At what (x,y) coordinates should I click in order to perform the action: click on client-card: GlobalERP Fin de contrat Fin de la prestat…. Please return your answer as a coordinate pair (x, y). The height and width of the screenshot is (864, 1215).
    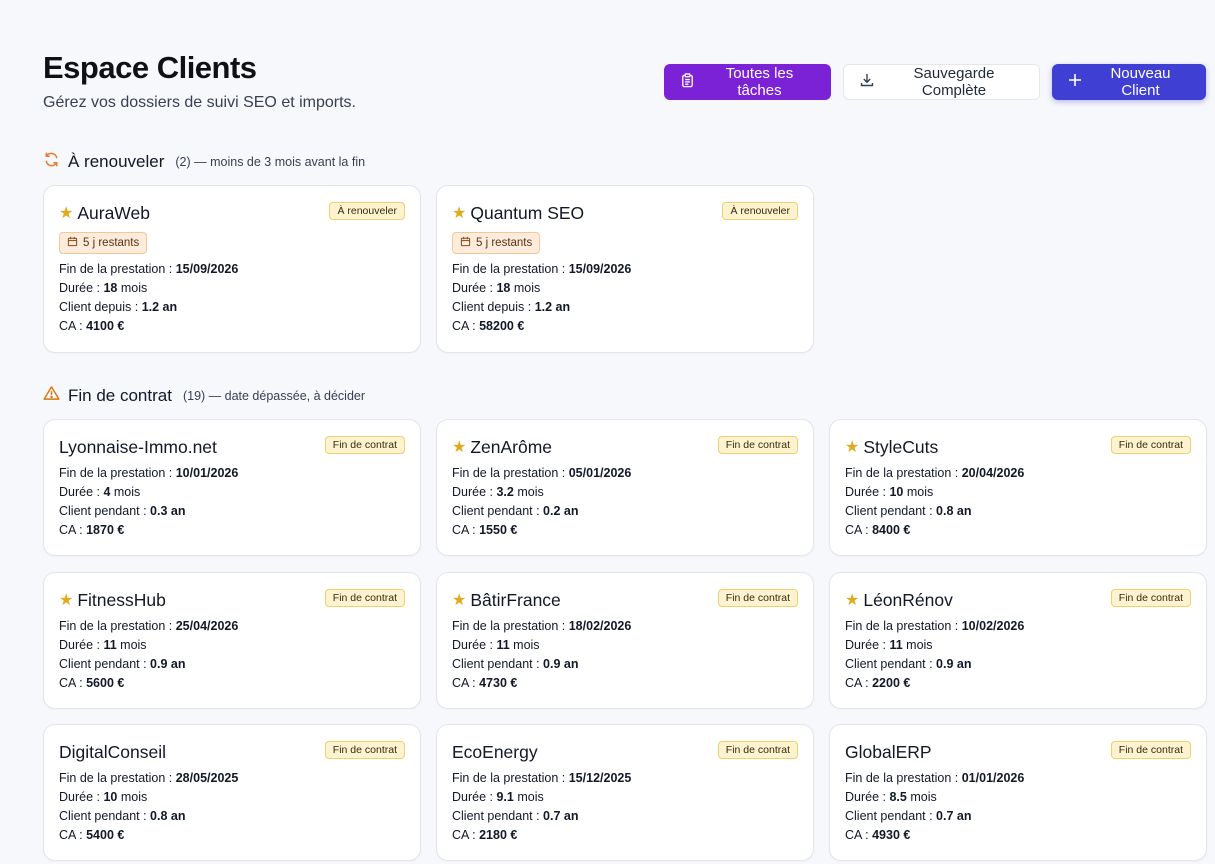
    Looking at the image, I should click on (1018, 792).